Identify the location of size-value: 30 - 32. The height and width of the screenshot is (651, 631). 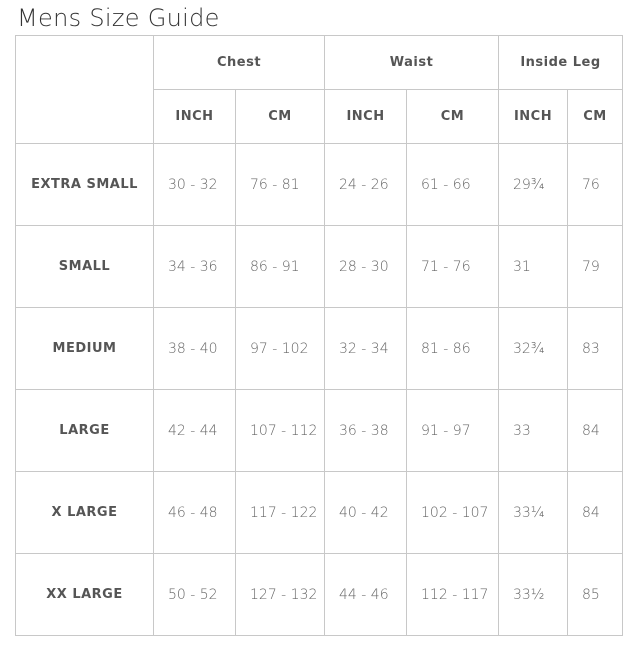
(194, 184).